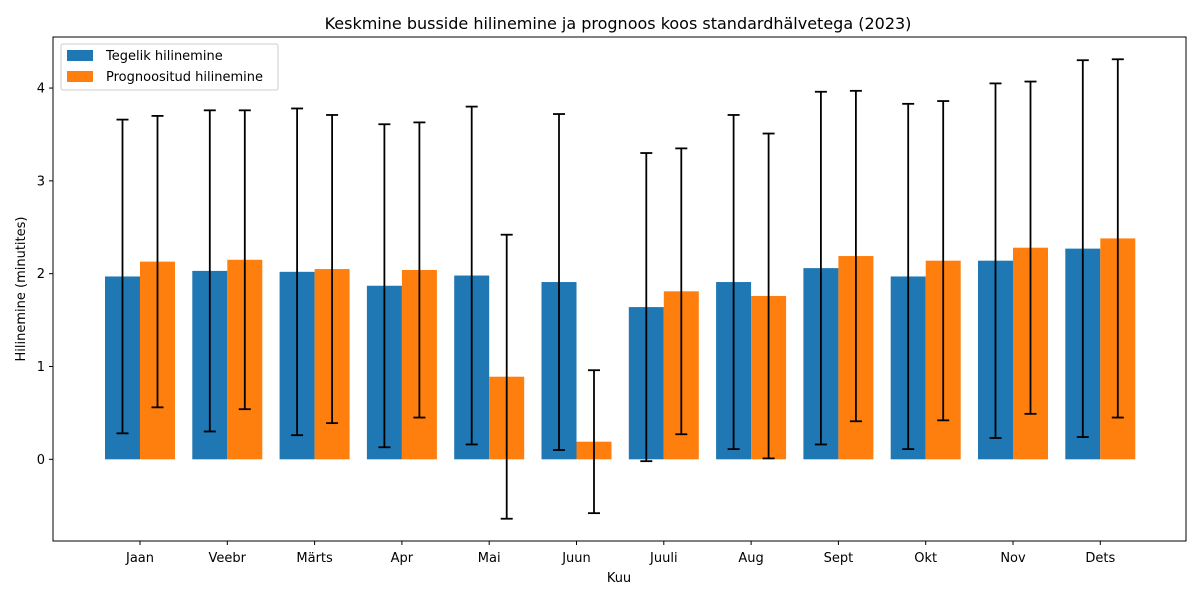 This screenshot has width=1200, height=600. I want to click on y-axis-label: Hilinemine (minutites), so click(21, 289).